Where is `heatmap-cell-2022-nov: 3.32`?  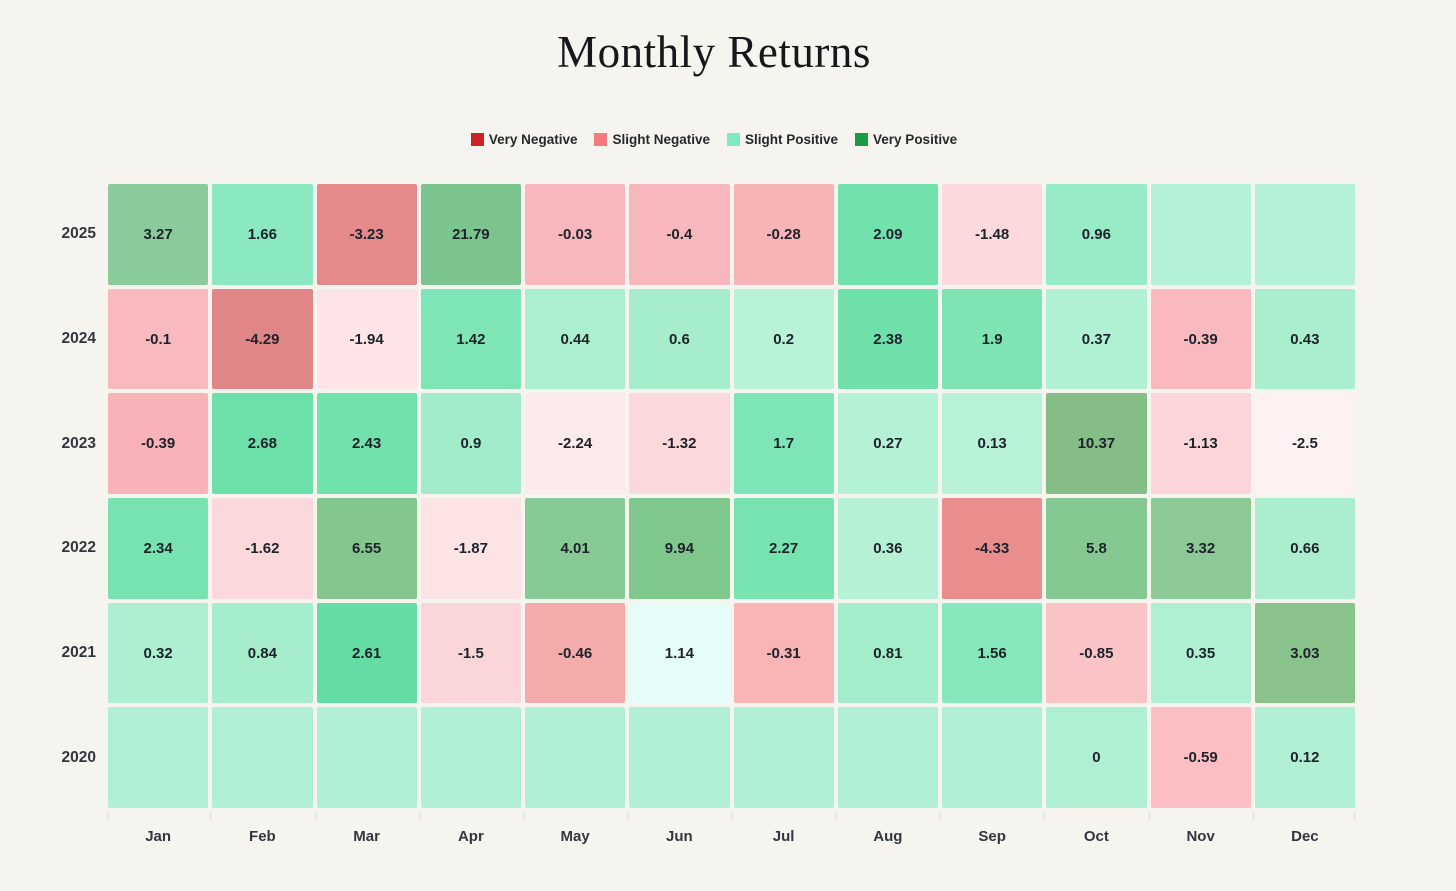
heatmap-cell-2022-nov: 3.32 is located at coordinates (1200, 548).